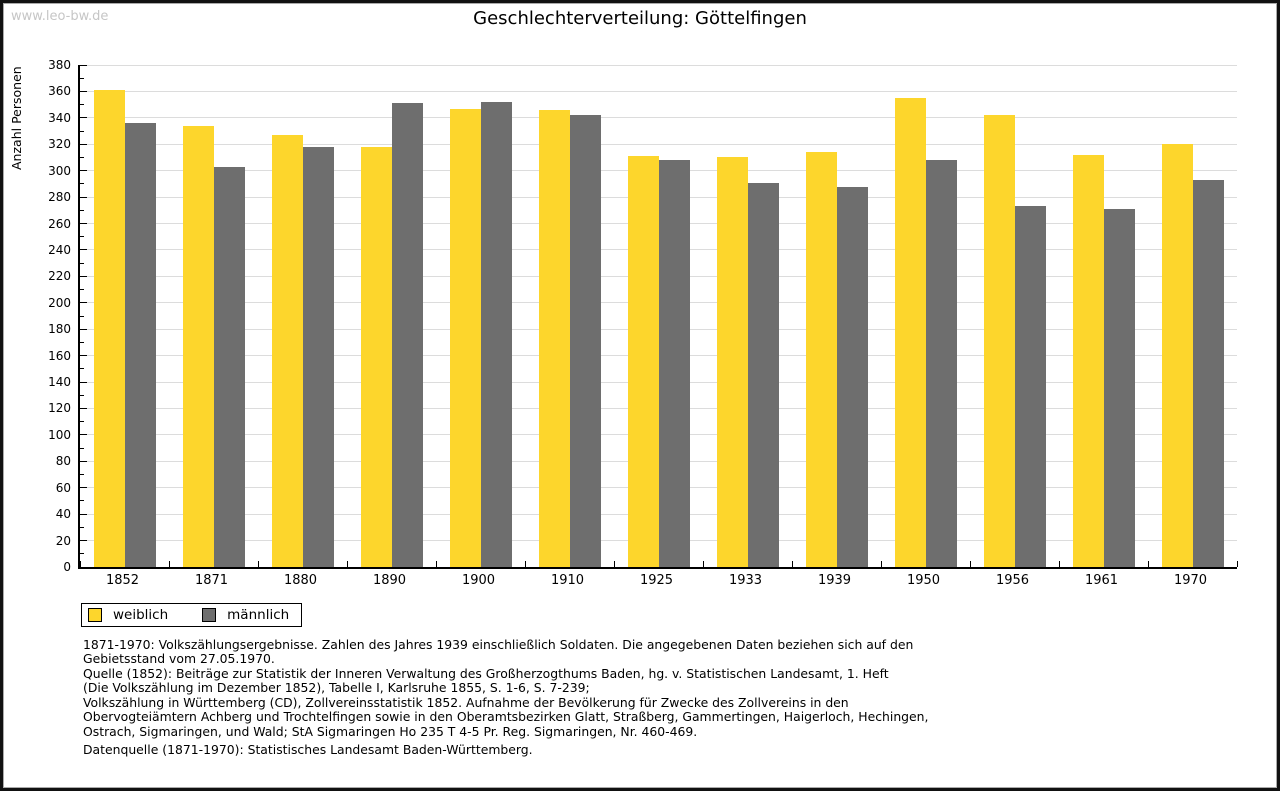  I want to click on y-tick-label-360: 360, so click(59, 91).